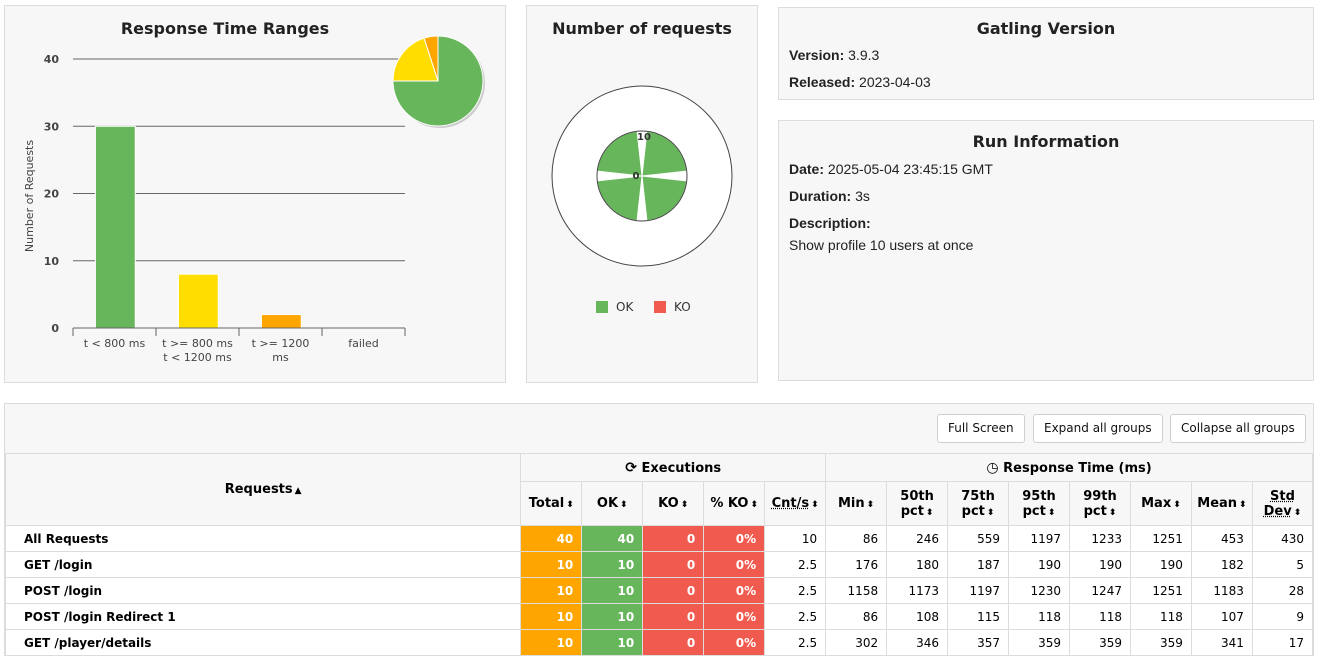 The height and width of the screenshot is (658, 1320). What do you see at coordinates (682, 307) in the screenshot?
I see `legend-ko-label: KO` at bounding box center [682, 307].